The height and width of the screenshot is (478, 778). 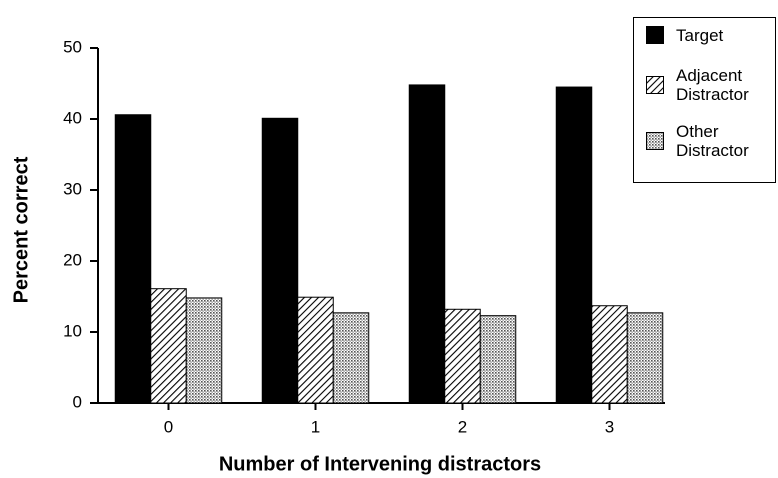 I want to click on y-axis-title: Percent correct, so click(x=21, y=229).